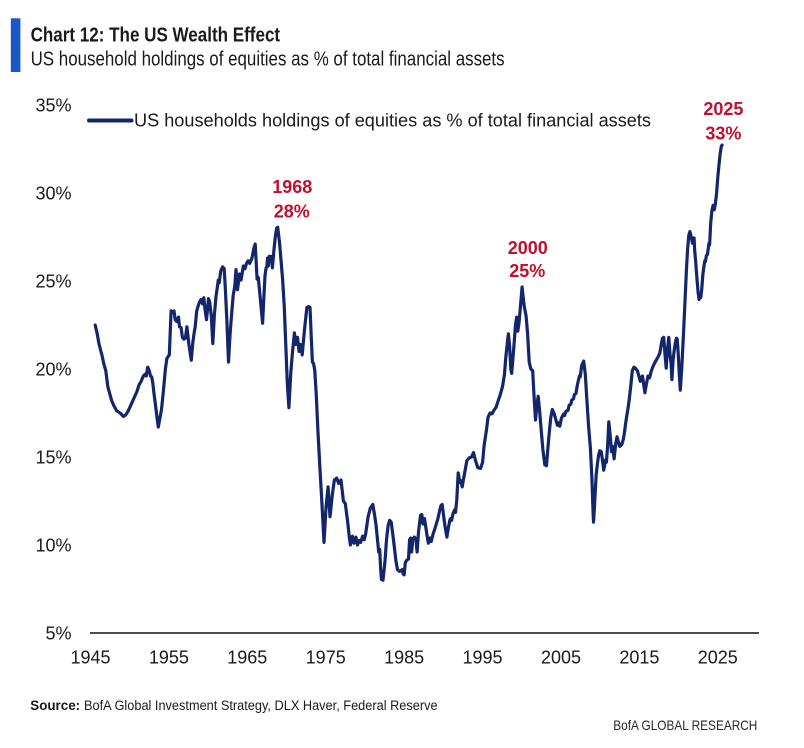 This screenshot has width=804, height=748. Describe the element at coordinates (561, 658) in the screenshot. I see `svg-text: 2005` at that location.